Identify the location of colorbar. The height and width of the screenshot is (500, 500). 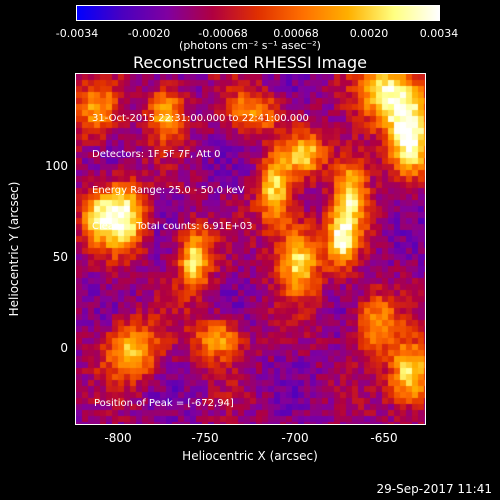
(258, 13).